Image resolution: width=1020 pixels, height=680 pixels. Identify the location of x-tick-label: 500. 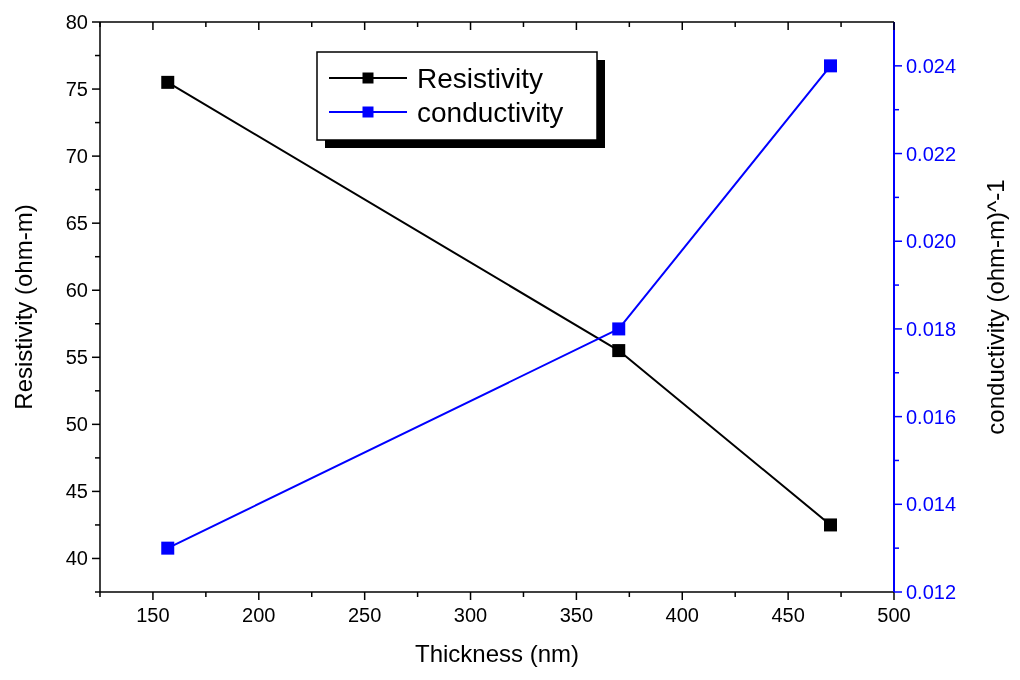
(894, 615).